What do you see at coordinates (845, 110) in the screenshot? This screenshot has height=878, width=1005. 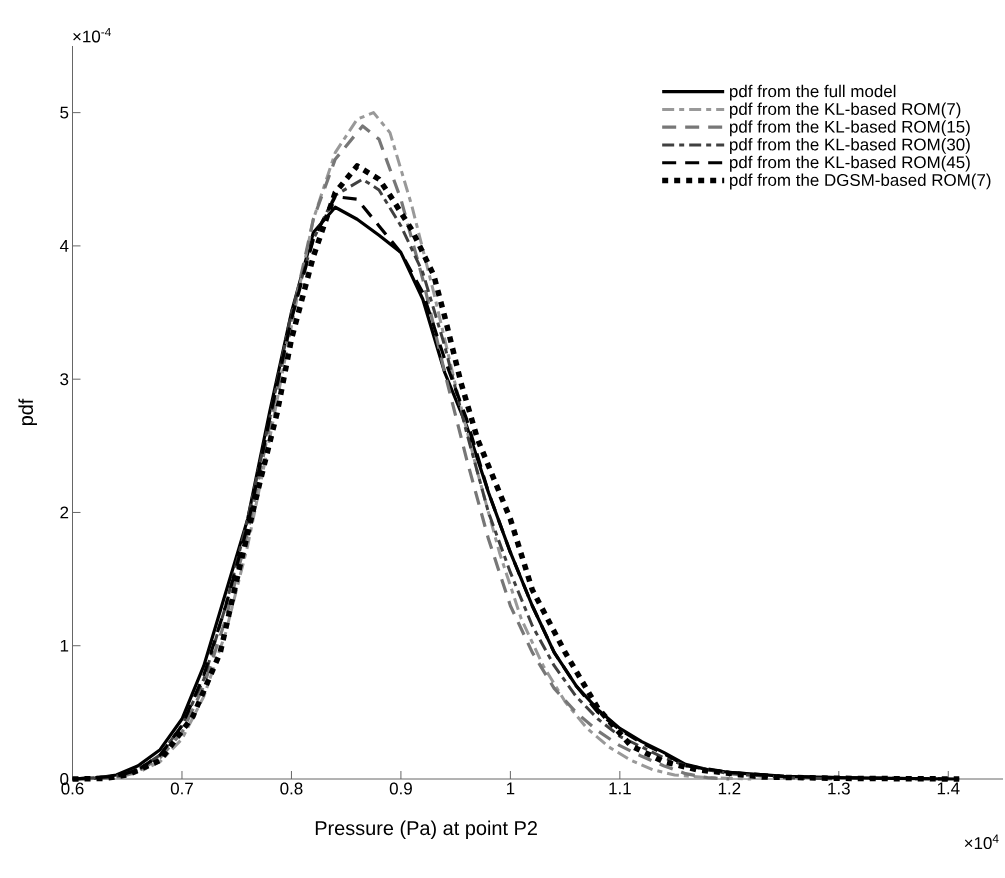 I see `legend-label: pdf from the KL-based ROM(7)` at bounding box center [845, 110].